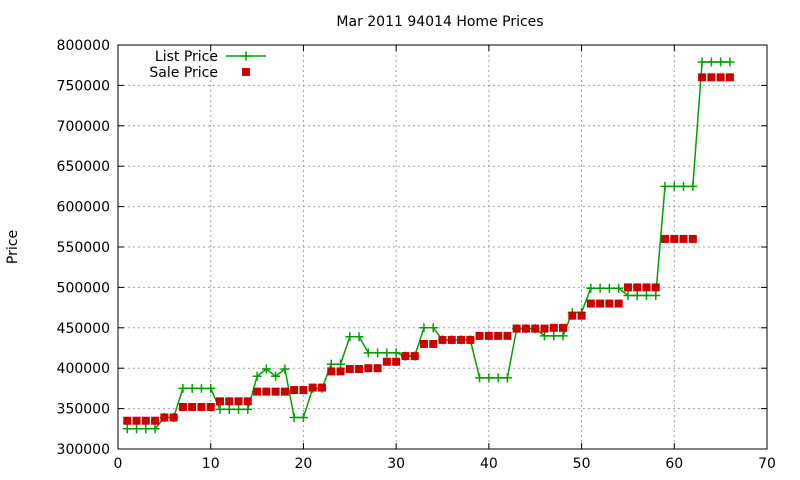 Image resolution: width=800 pixels, height=480 pixels. What do you see at coordinates (83, 369) in the screenshot?
I see `y-tick-label: 400000` at bounding box center [83, 369].